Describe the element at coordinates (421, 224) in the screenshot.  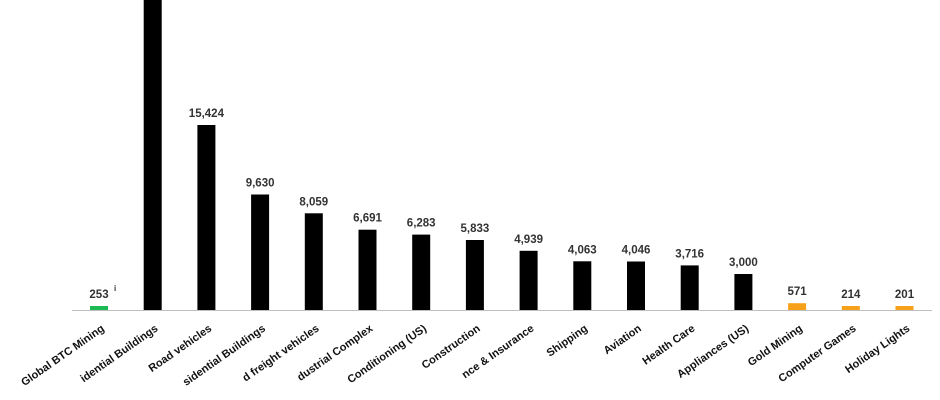
I see `value-label-6: 6,283` at that location.